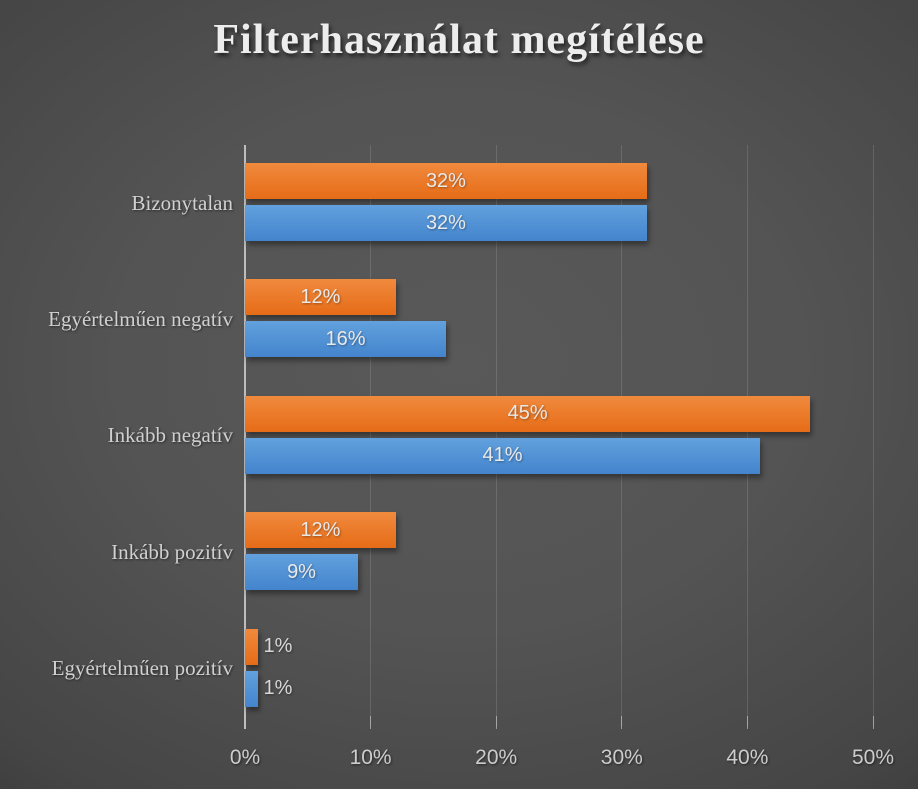 Image resolution: width=918 pixels, height=789 pixels. What do you see at coordinates (747, 757) in the screenshot?
I see `x-tick-label: 40%` at bounding box center [747, 757].